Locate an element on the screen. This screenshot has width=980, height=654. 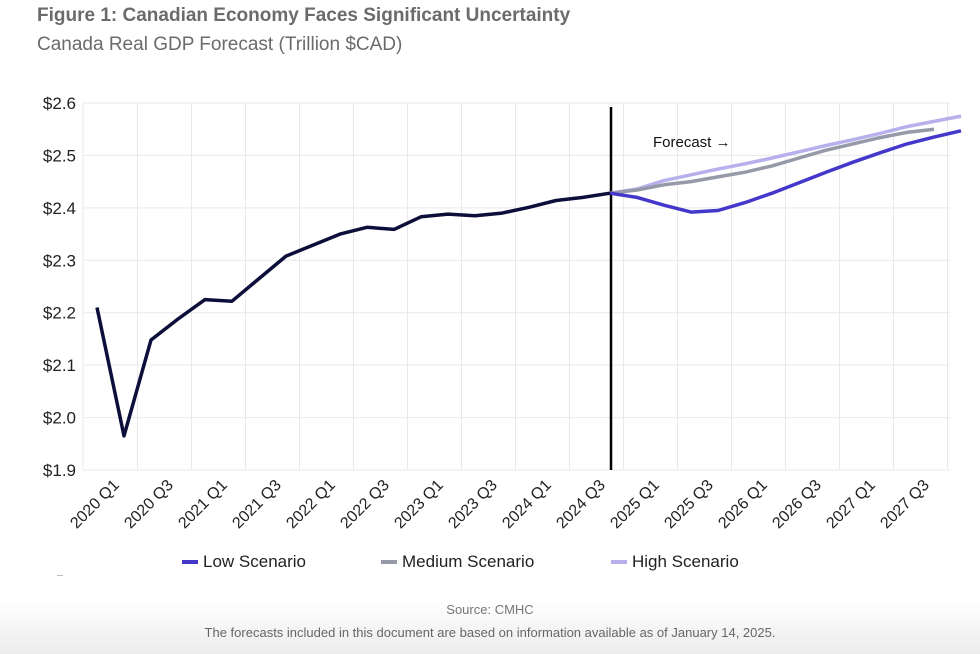
legend-label-medium: Medium Scenario is located at coordinates (468, 561).